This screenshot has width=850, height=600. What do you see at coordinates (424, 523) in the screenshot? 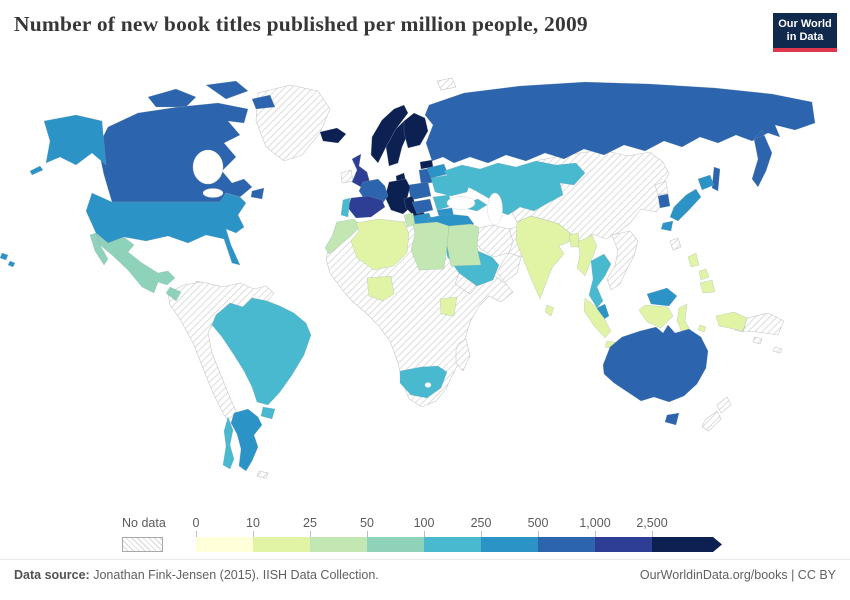
I see `legend-tick-label: 100` at bounding box center [424, 523].